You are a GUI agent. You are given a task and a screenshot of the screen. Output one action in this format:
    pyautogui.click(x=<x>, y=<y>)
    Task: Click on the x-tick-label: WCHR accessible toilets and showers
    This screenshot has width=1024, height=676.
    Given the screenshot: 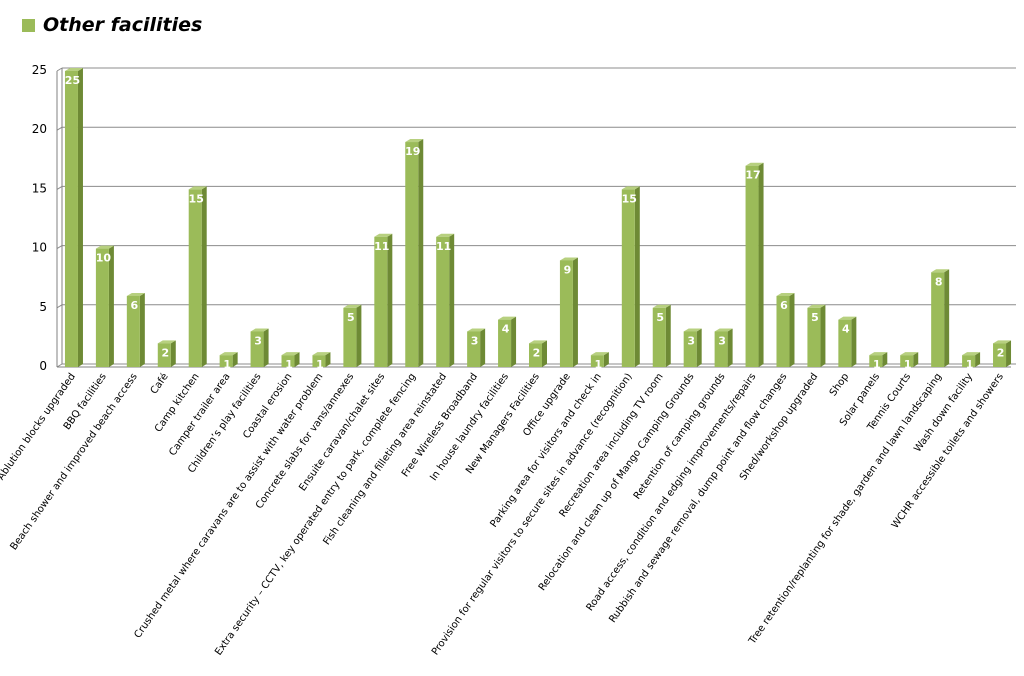 What is the action you would take?
    pyautogui.click(x=948, y=450)
    